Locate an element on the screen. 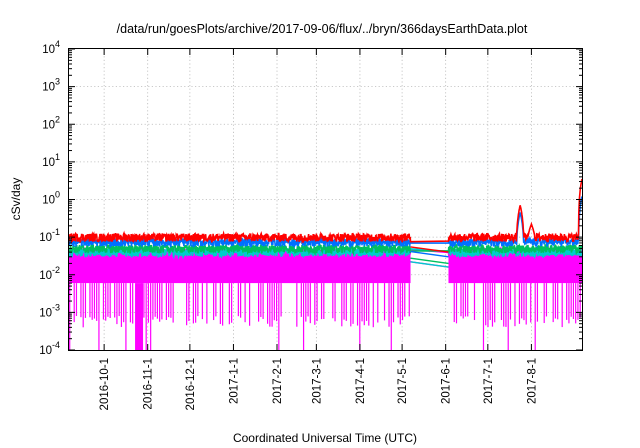 The width and height of the screenshot is (640, 448). x-tick-label: 2017-5-1 is located at coordinates (403, 381).